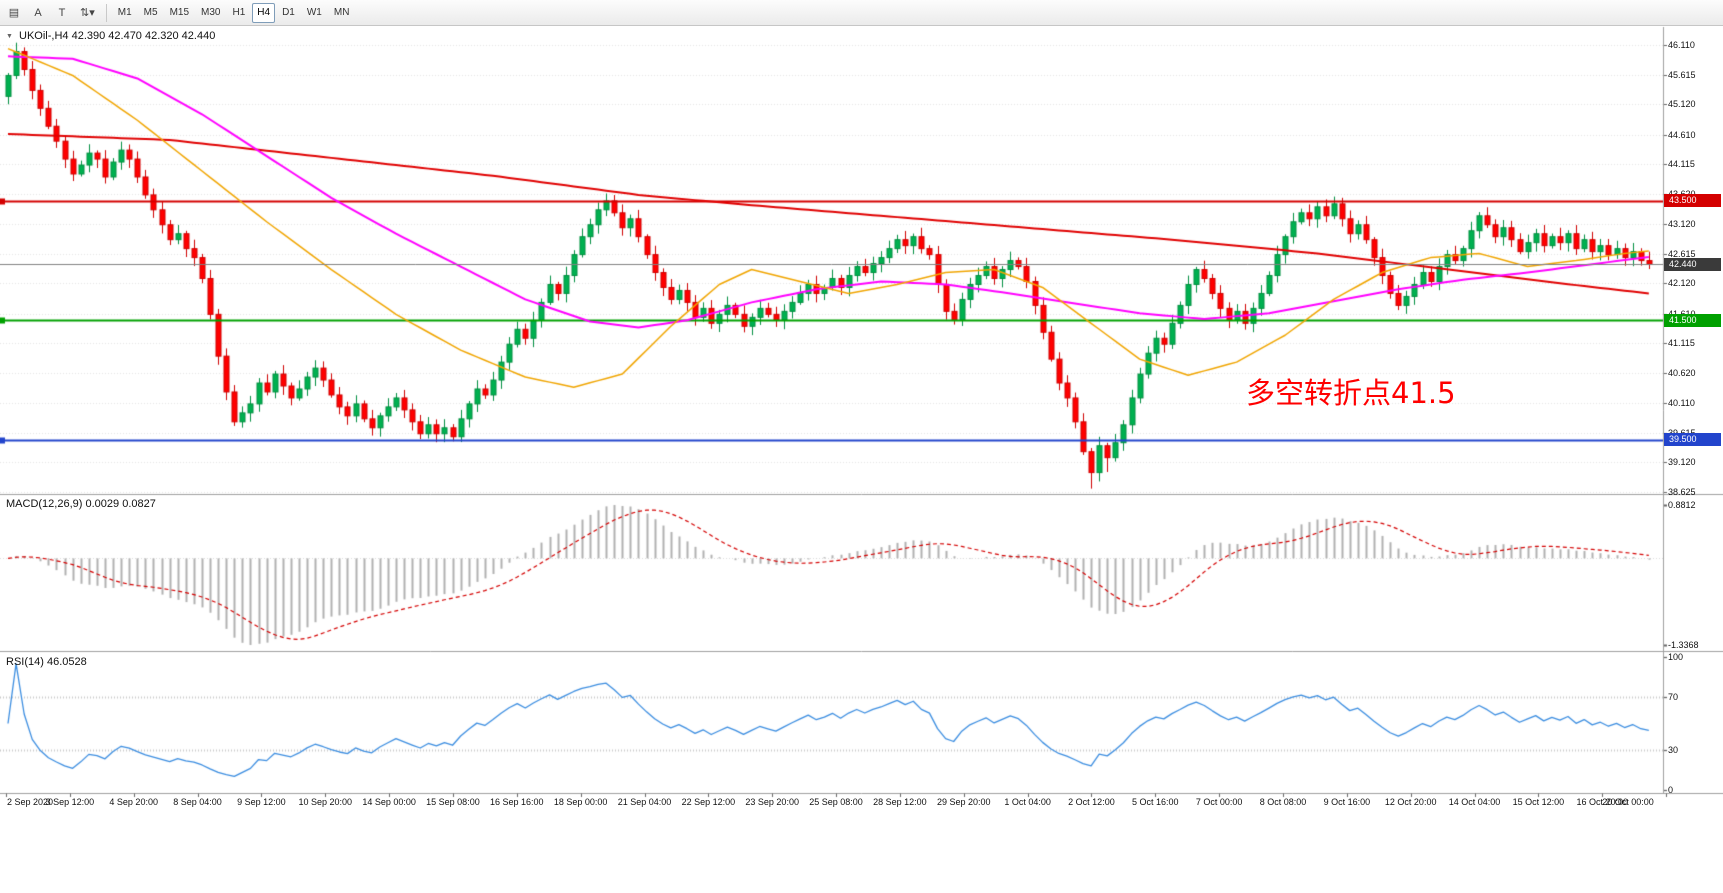 The width and height of the screenshot is (1723, 893). Describe the element at coordinates (1681, 403) in the screenshot. I see `price-axis-label: 40.110` at that location.